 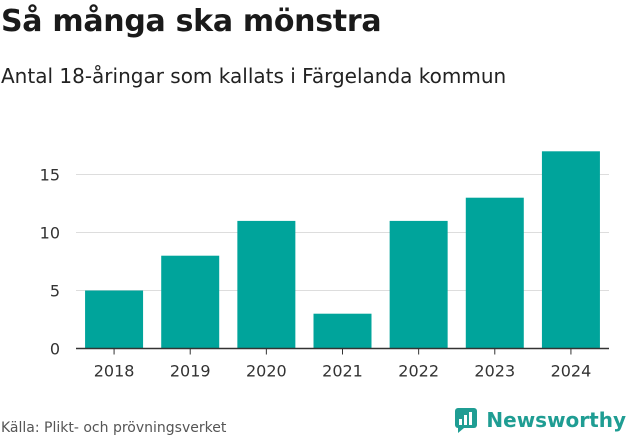 I want to click on x-tick-label: 2023, so click(x=494, y=371).